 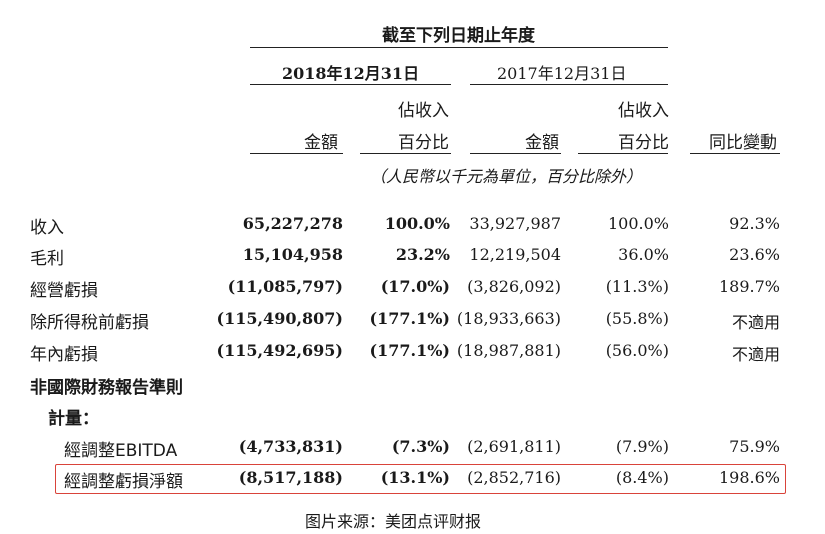 What do you see at coordinates (290, 477) in the screenshot?
I see `amount-2018-cell: (8,517,188)` at bounding box center [290, 477].